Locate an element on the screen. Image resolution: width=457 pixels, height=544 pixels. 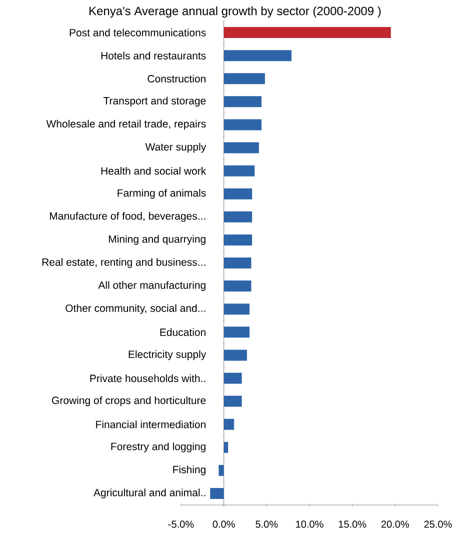
x-tick-label: 15.0% is located at coordinates (352, 524).